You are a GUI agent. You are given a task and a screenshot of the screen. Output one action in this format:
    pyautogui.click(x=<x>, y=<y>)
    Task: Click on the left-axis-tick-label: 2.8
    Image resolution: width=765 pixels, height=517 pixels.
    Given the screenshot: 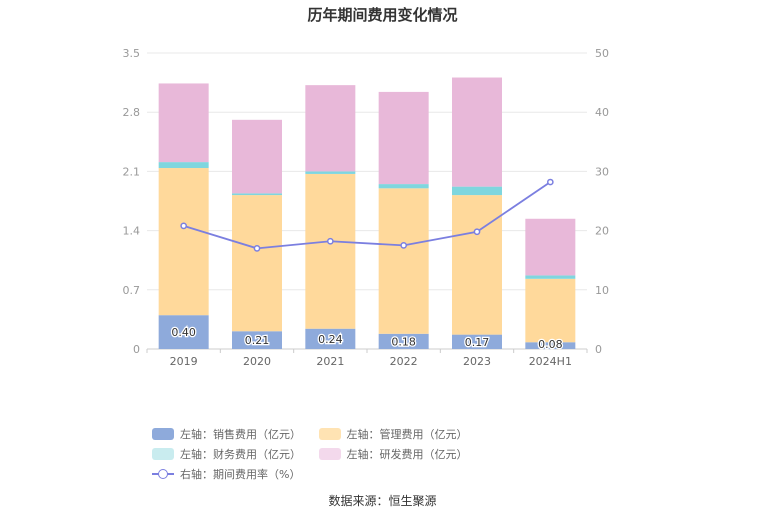 What is the action you would take?
    pyautogui.click(x=132, y=112)
    